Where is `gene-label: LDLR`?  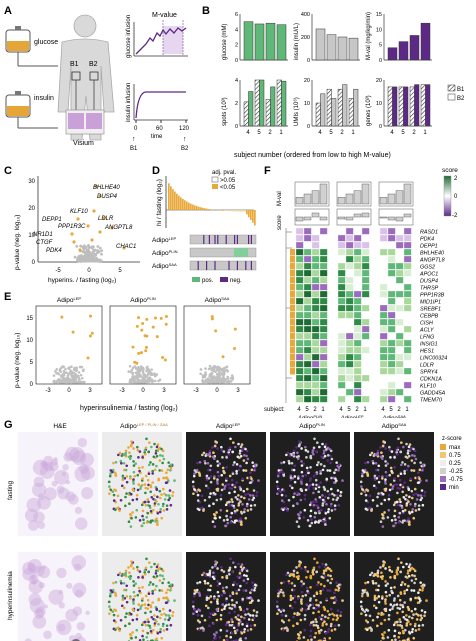
gene-label: LDLR is located at coordinates (106, 219).